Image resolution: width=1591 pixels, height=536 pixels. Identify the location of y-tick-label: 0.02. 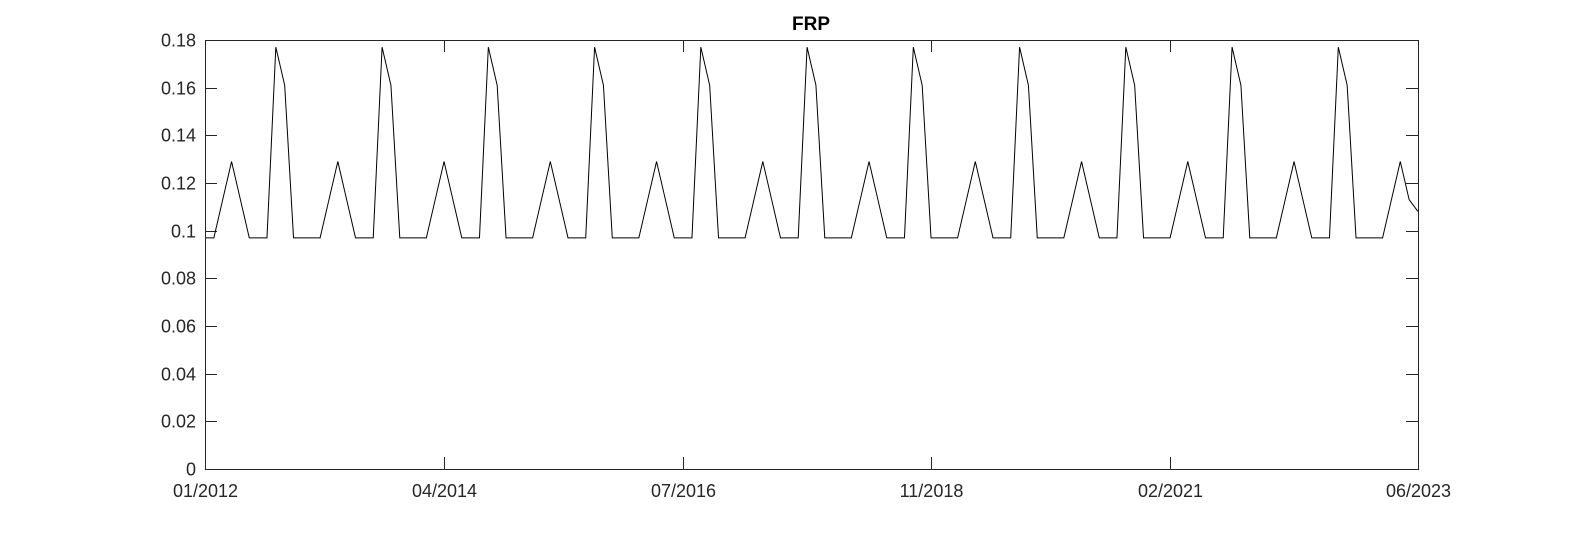
(178, 422).